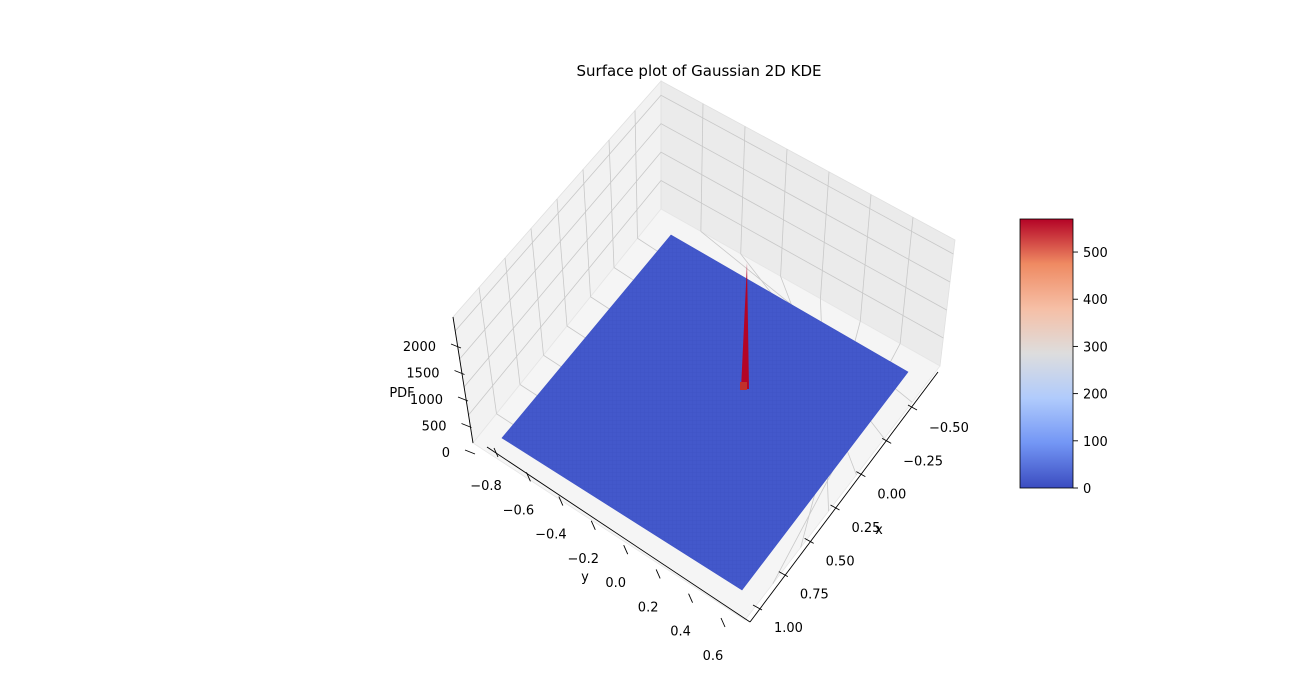  I want to click on y-tick-label: −0.6, so click(519, 510).